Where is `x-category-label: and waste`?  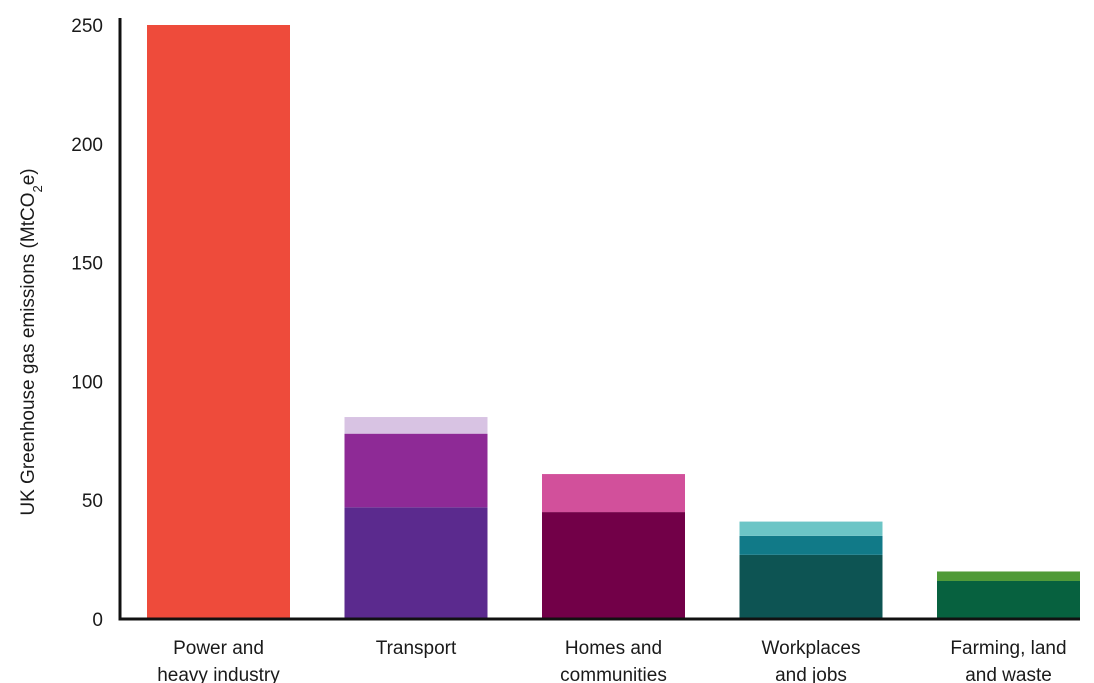
x-category-label: and waste is located at coordinates (1008, 674).